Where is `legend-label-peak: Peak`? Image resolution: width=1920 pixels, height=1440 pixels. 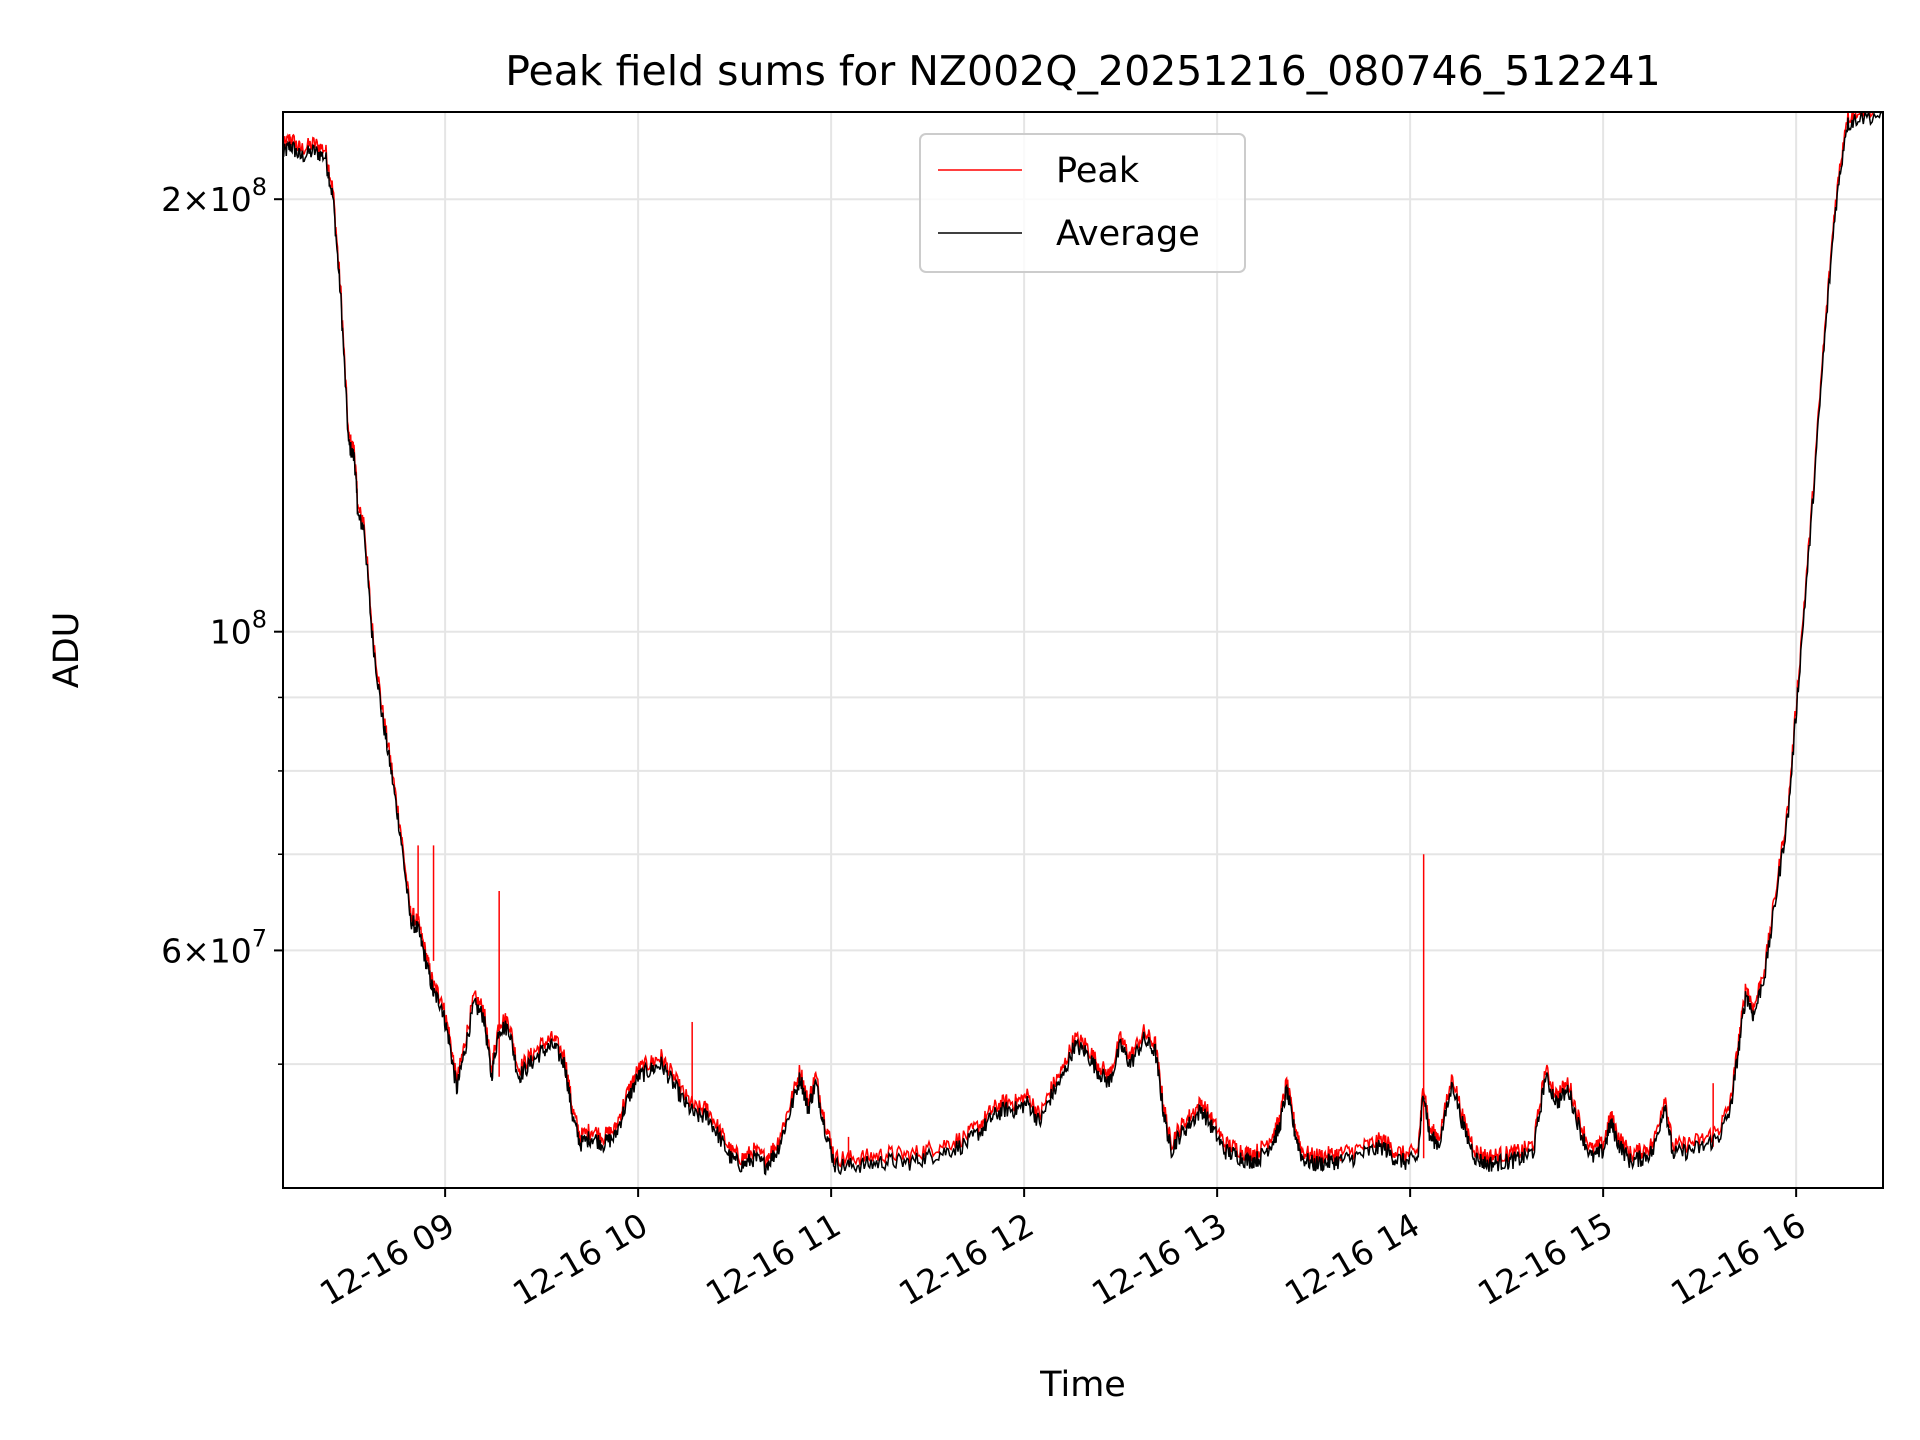
legend-label-peak: Peak is located at coordinates (1098, 171).